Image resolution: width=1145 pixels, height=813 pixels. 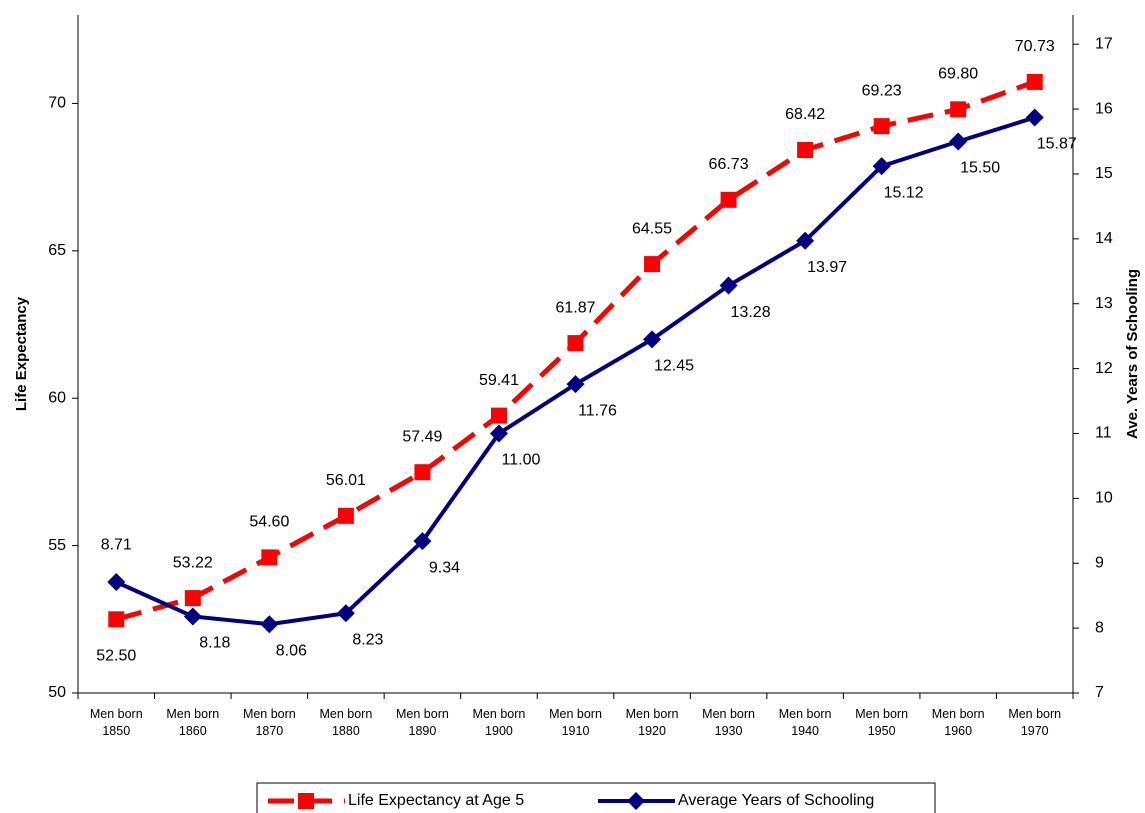 What do you see at coordinates (367, 639) in the screenshot?
I see `data-label: 8.23` at bounding box center [367, 639].